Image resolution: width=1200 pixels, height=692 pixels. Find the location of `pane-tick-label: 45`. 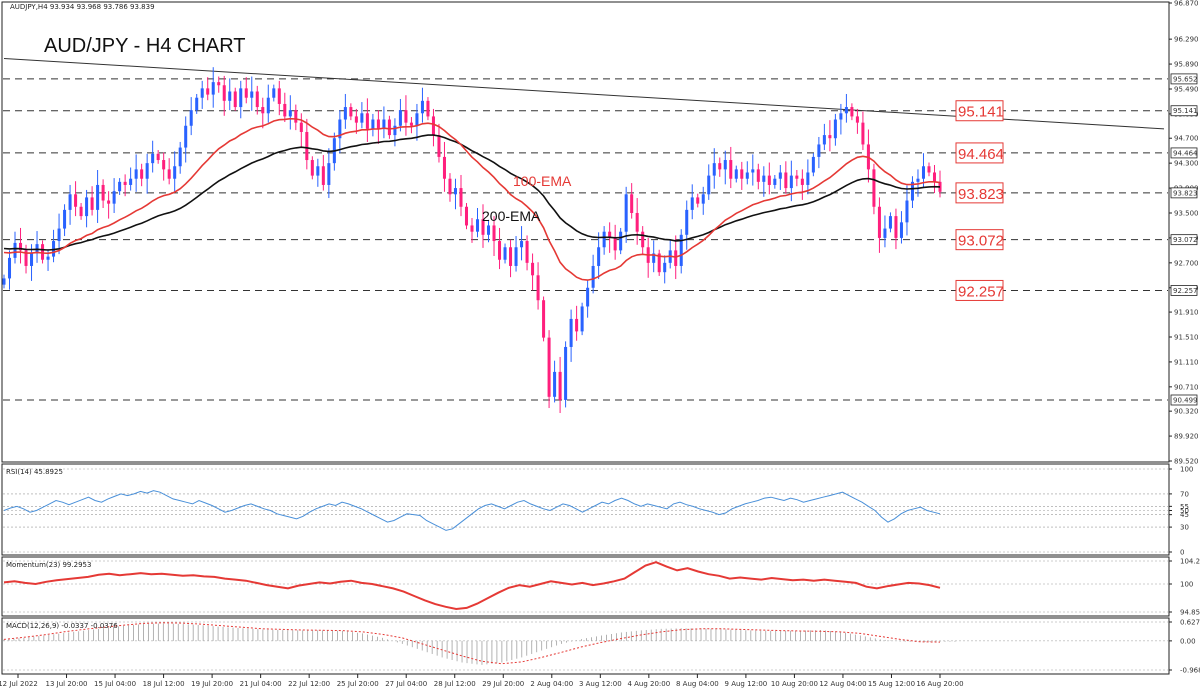

pane-tick-label: 45 is located at coordinates (1184, 515).